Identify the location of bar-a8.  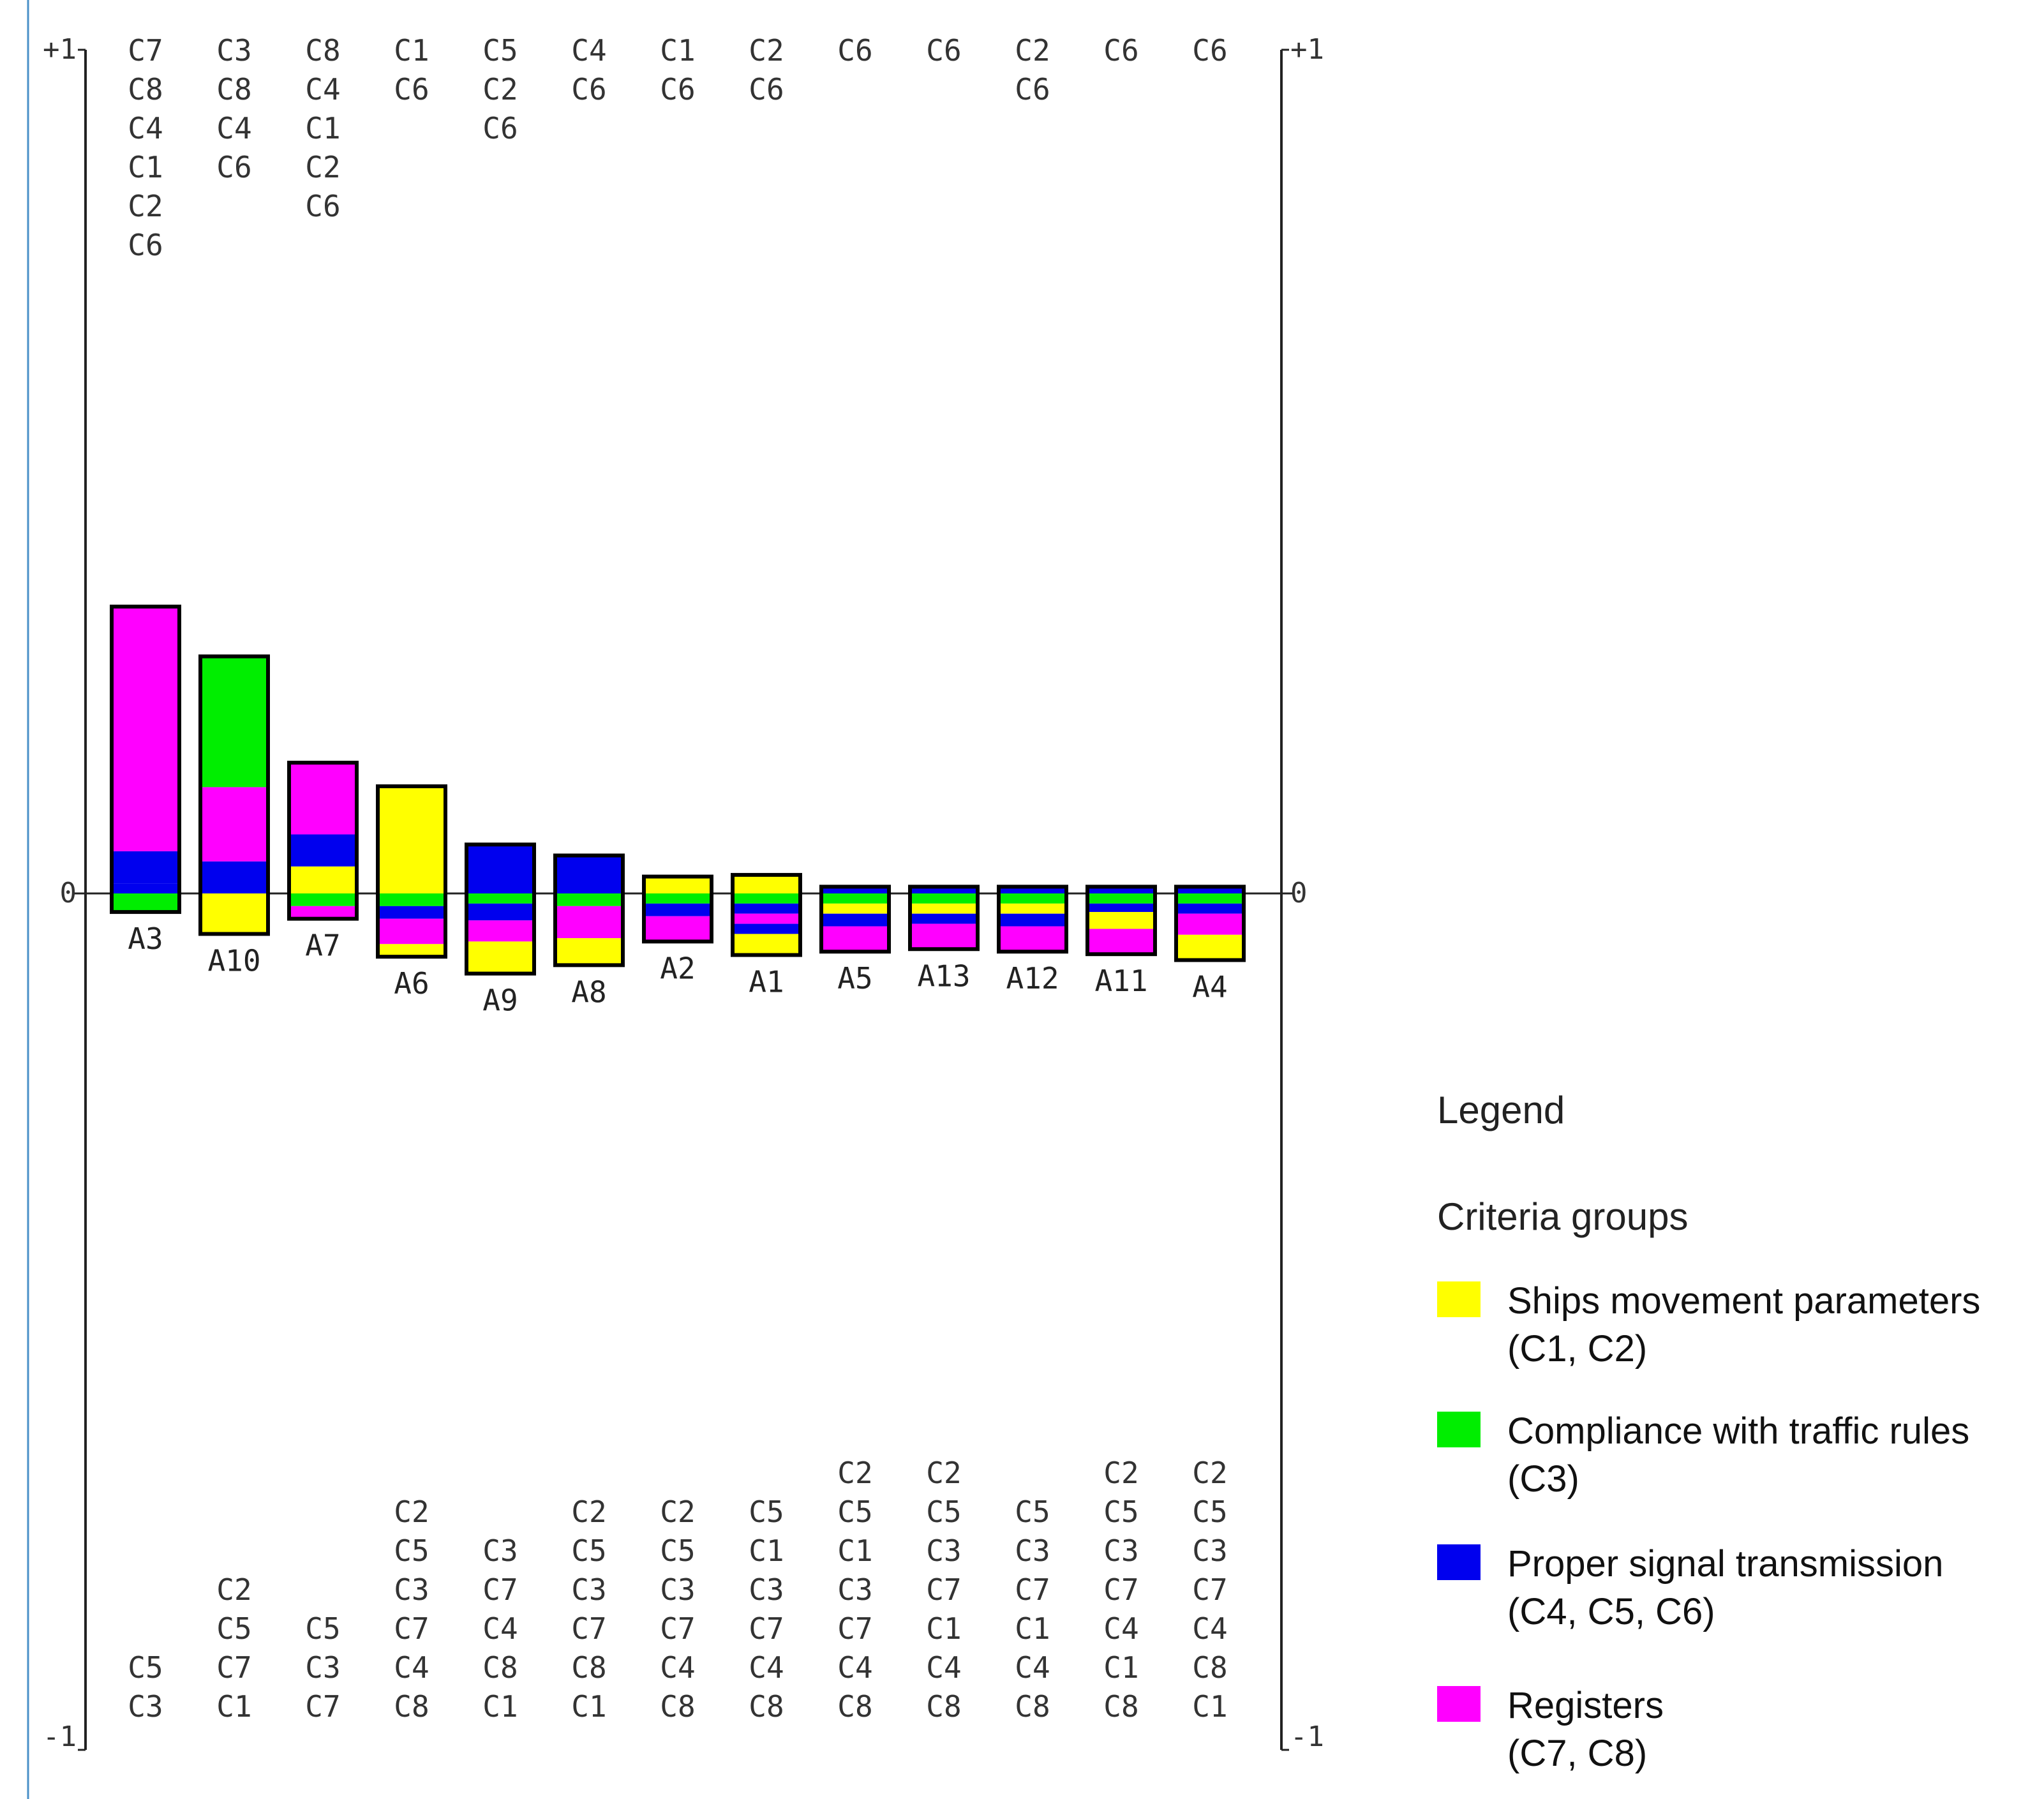
(589, 910).